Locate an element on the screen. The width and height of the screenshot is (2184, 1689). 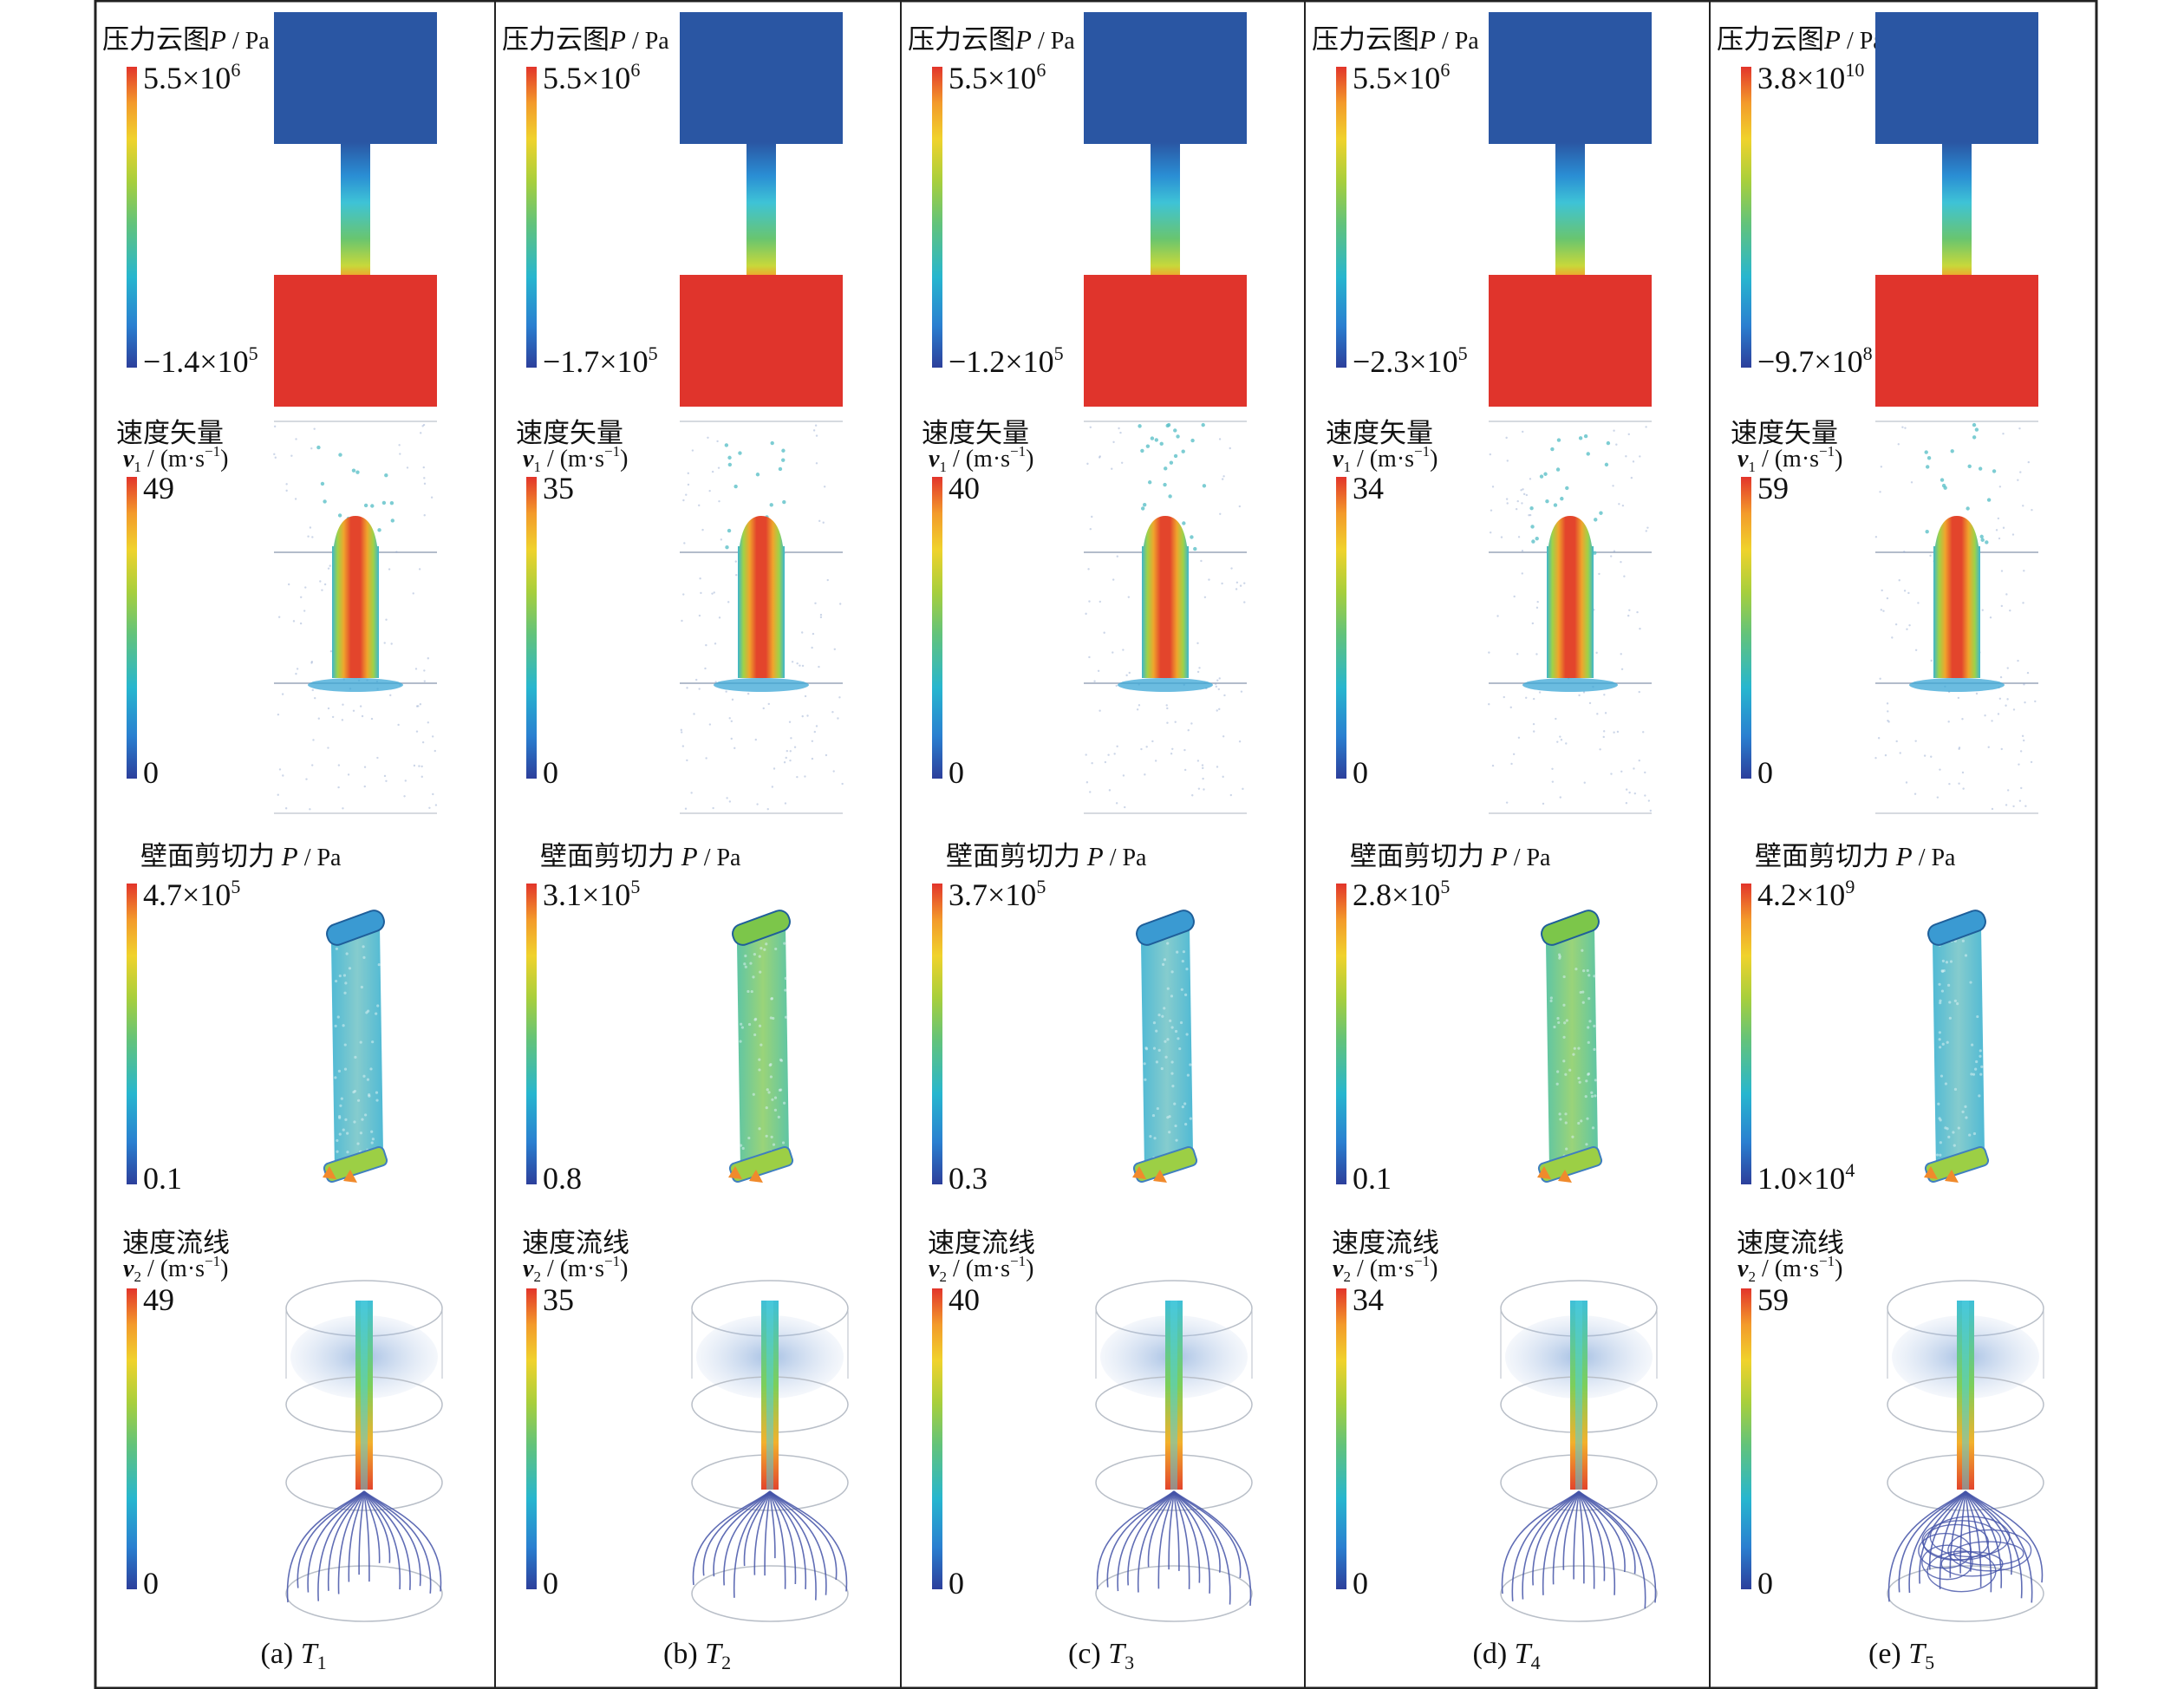
upper-chamber-low-pressure is located at coordinates (761, 78).